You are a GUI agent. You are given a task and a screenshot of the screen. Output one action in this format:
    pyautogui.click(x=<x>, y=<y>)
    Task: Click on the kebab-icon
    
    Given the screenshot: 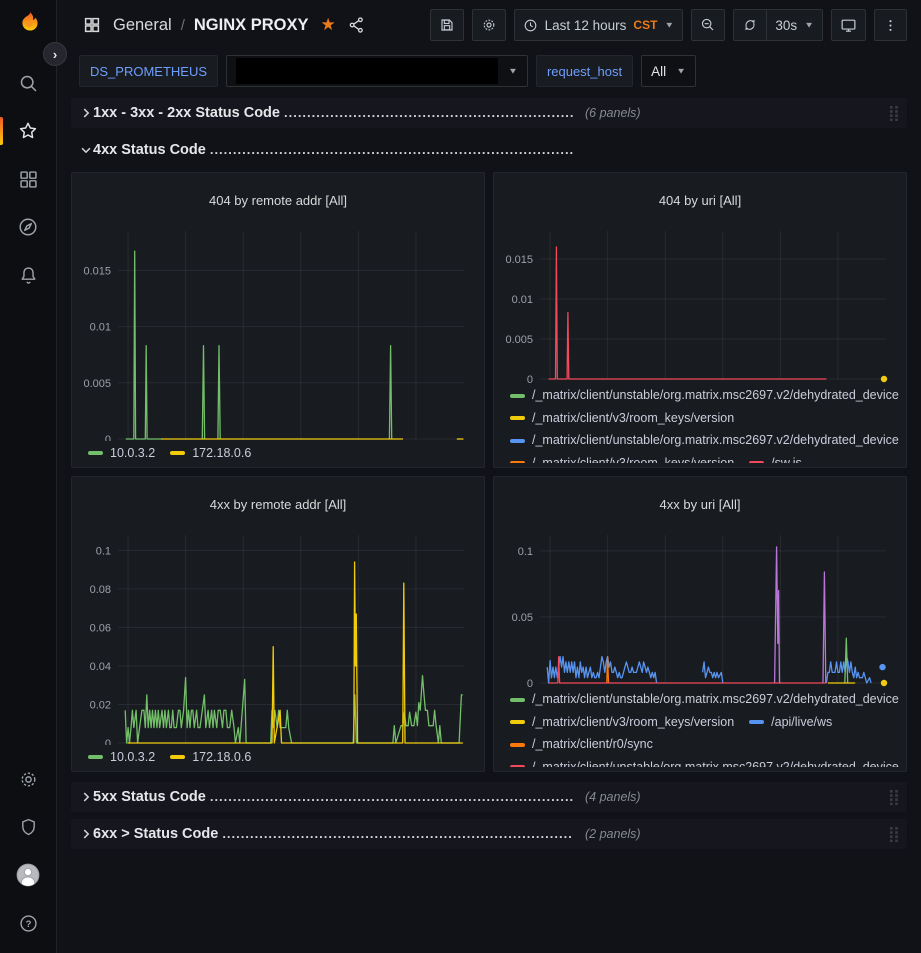 What is the action you would take?
    pyautogui.click(x=890, y=25)
    